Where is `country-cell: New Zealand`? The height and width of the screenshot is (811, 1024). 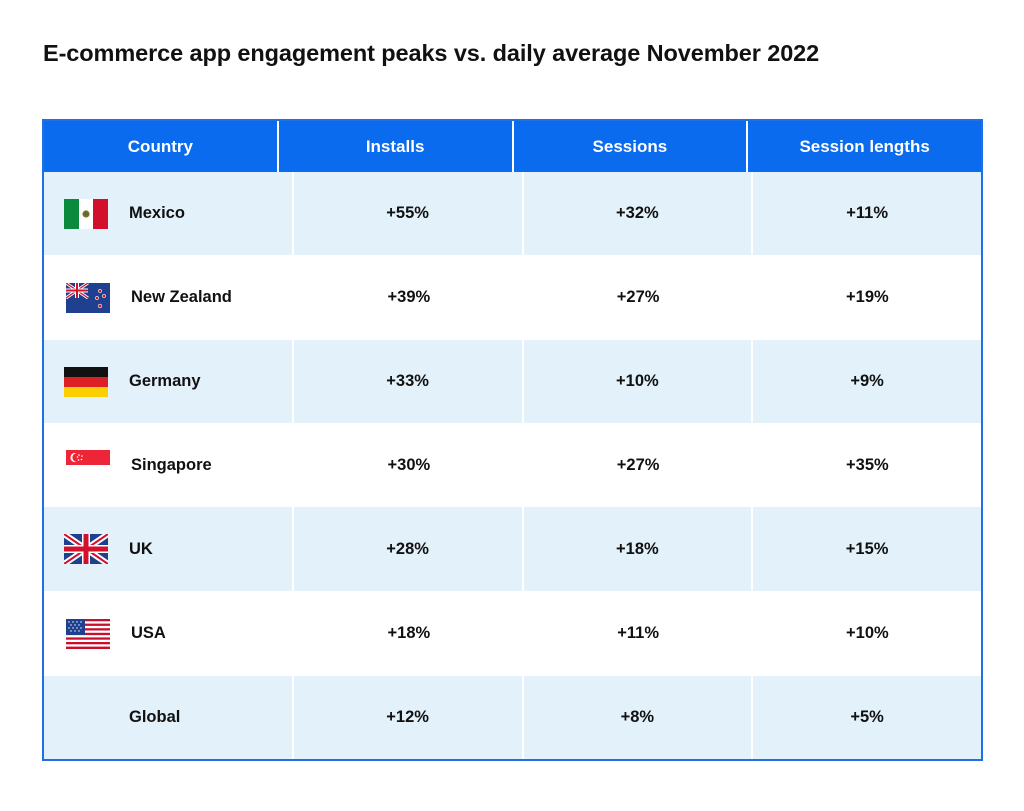 country-cell: New Zealand is located at coordinates (168, 297).